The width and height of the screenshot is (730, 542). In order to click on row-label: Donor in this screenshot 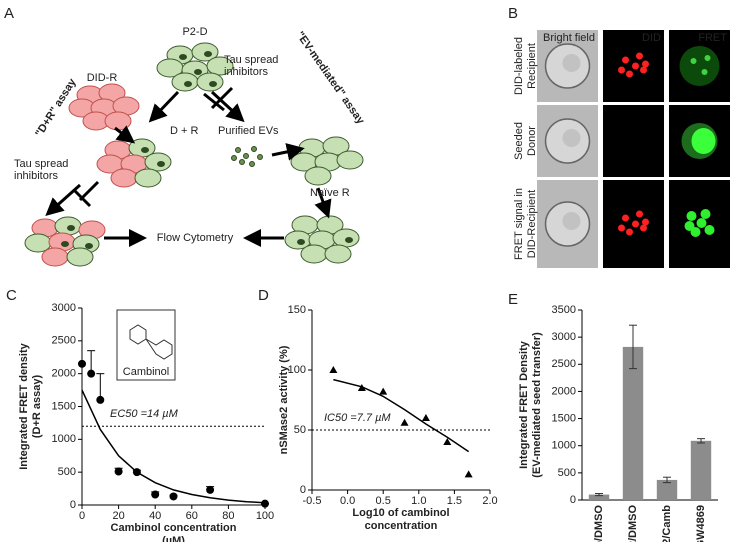, I will do `click(532, 141)`.